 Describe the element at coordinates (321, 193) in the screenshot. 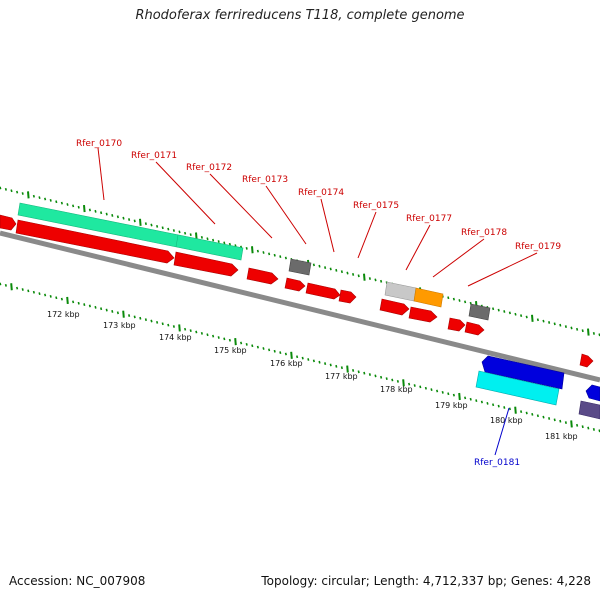

I see `gene-label-rfer-0174: Rfer_0174` at that location.